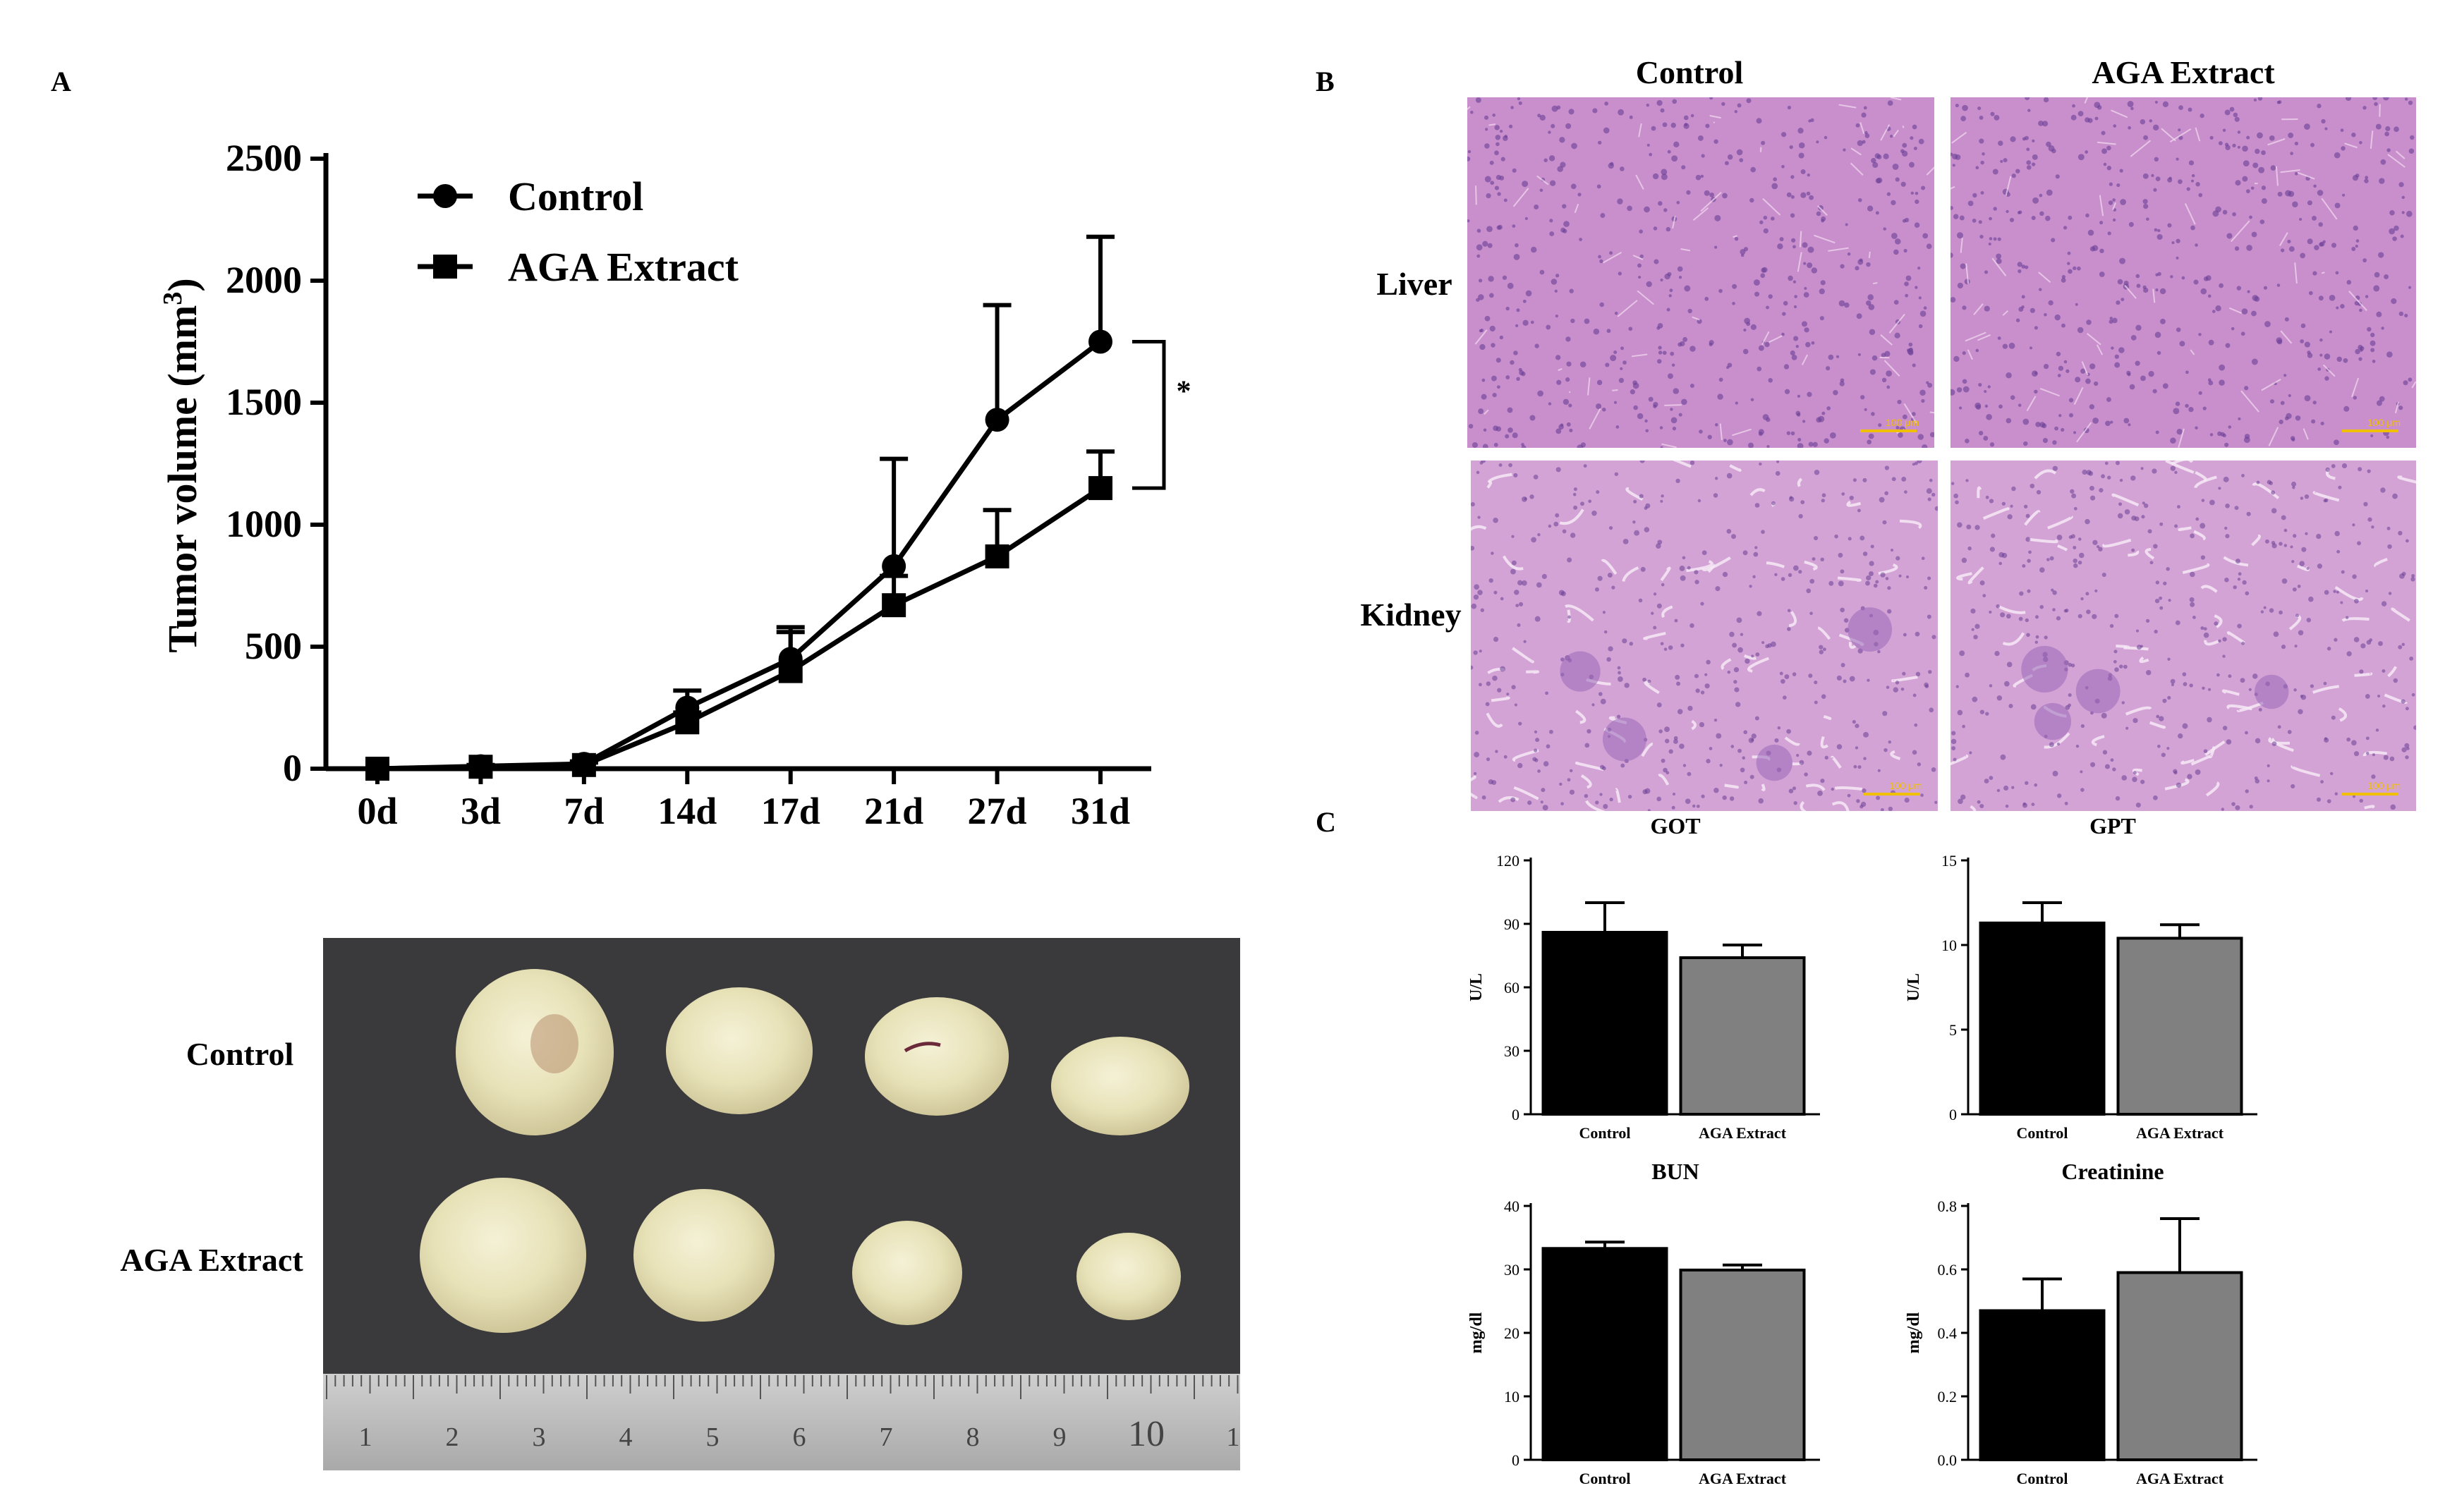 The width and height of the screenshot is (2445, 1512). I want to click on bar-y-tick-label: 120, so click(1507, 861).